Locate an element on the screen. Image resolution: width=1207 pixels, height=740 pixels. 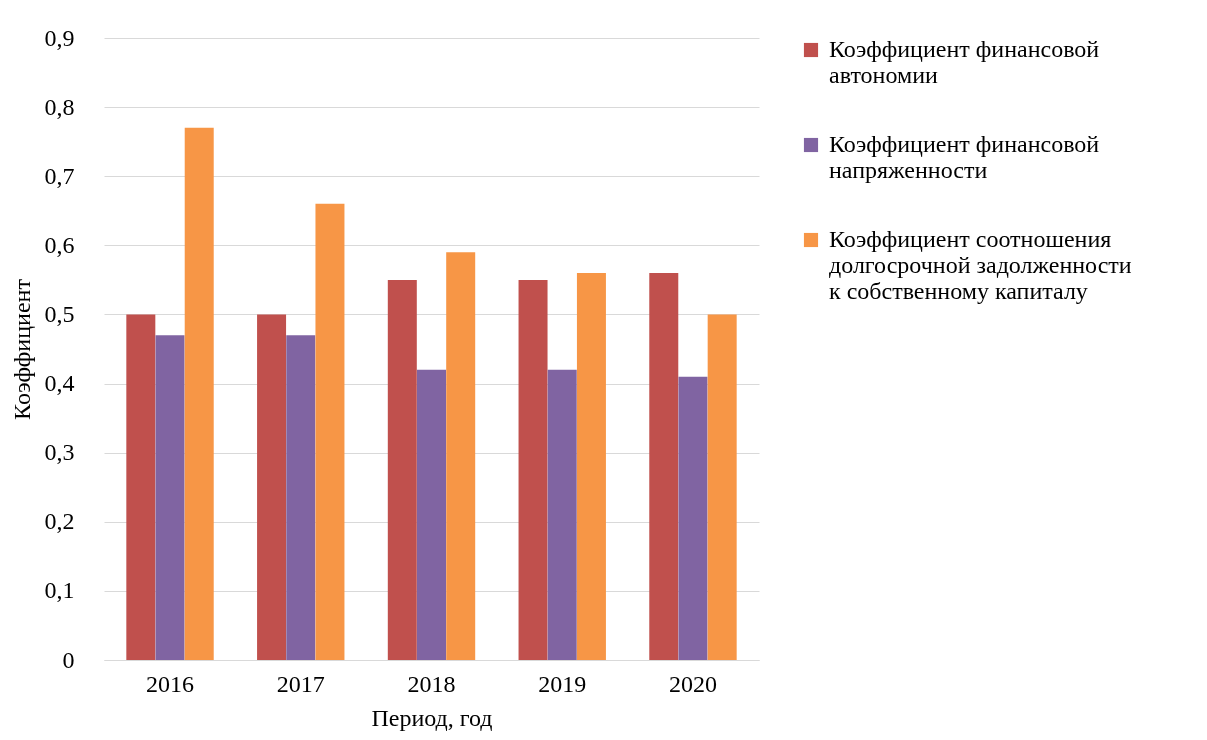
y-tick-label: 0,2 is located at coordinates (59, 521).